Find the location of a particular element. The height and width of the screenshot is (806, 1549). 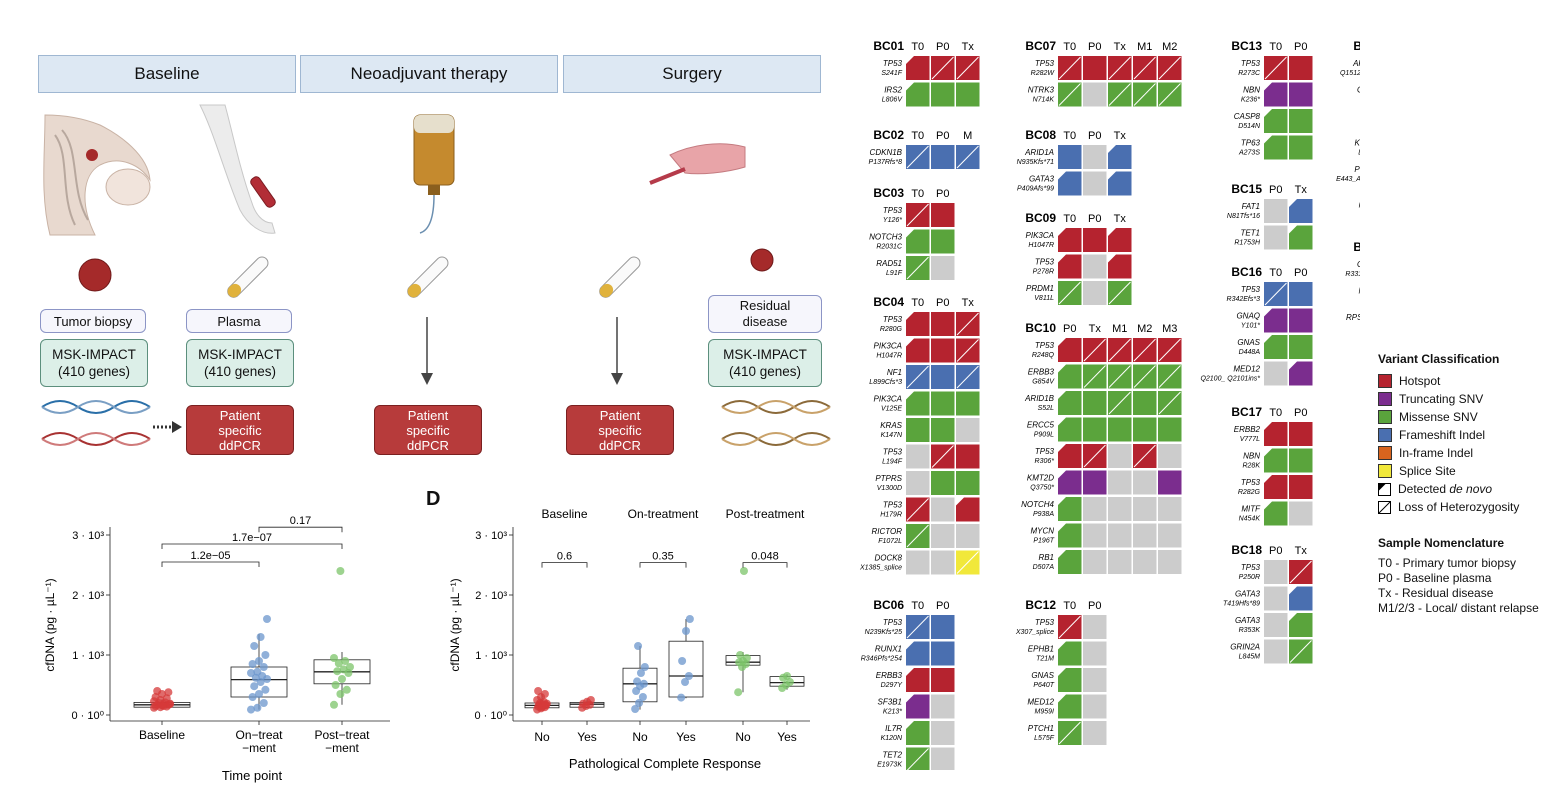

variant-label: R28K is located at coordinates (1251, 466).